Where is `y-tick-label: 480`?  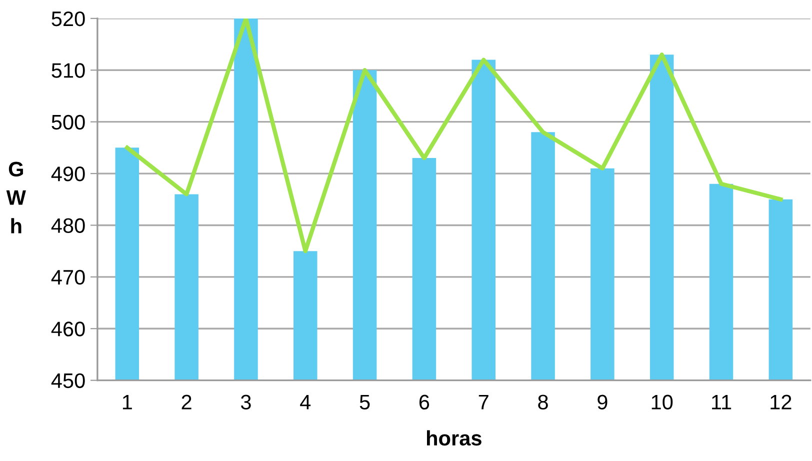 y-tick-label: 480 is located at coordinates (68, 225).